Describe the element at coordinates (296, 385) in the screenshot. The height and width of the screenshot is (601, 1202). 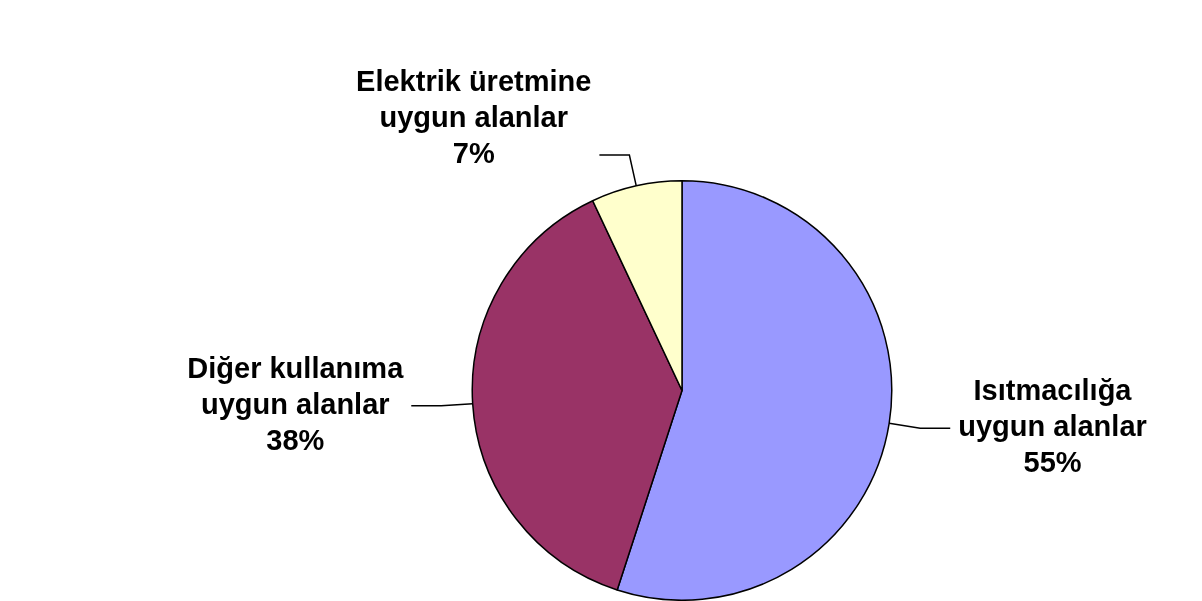
I see `slice-label: Diğer kullanıma uygun alanlar` at that location.